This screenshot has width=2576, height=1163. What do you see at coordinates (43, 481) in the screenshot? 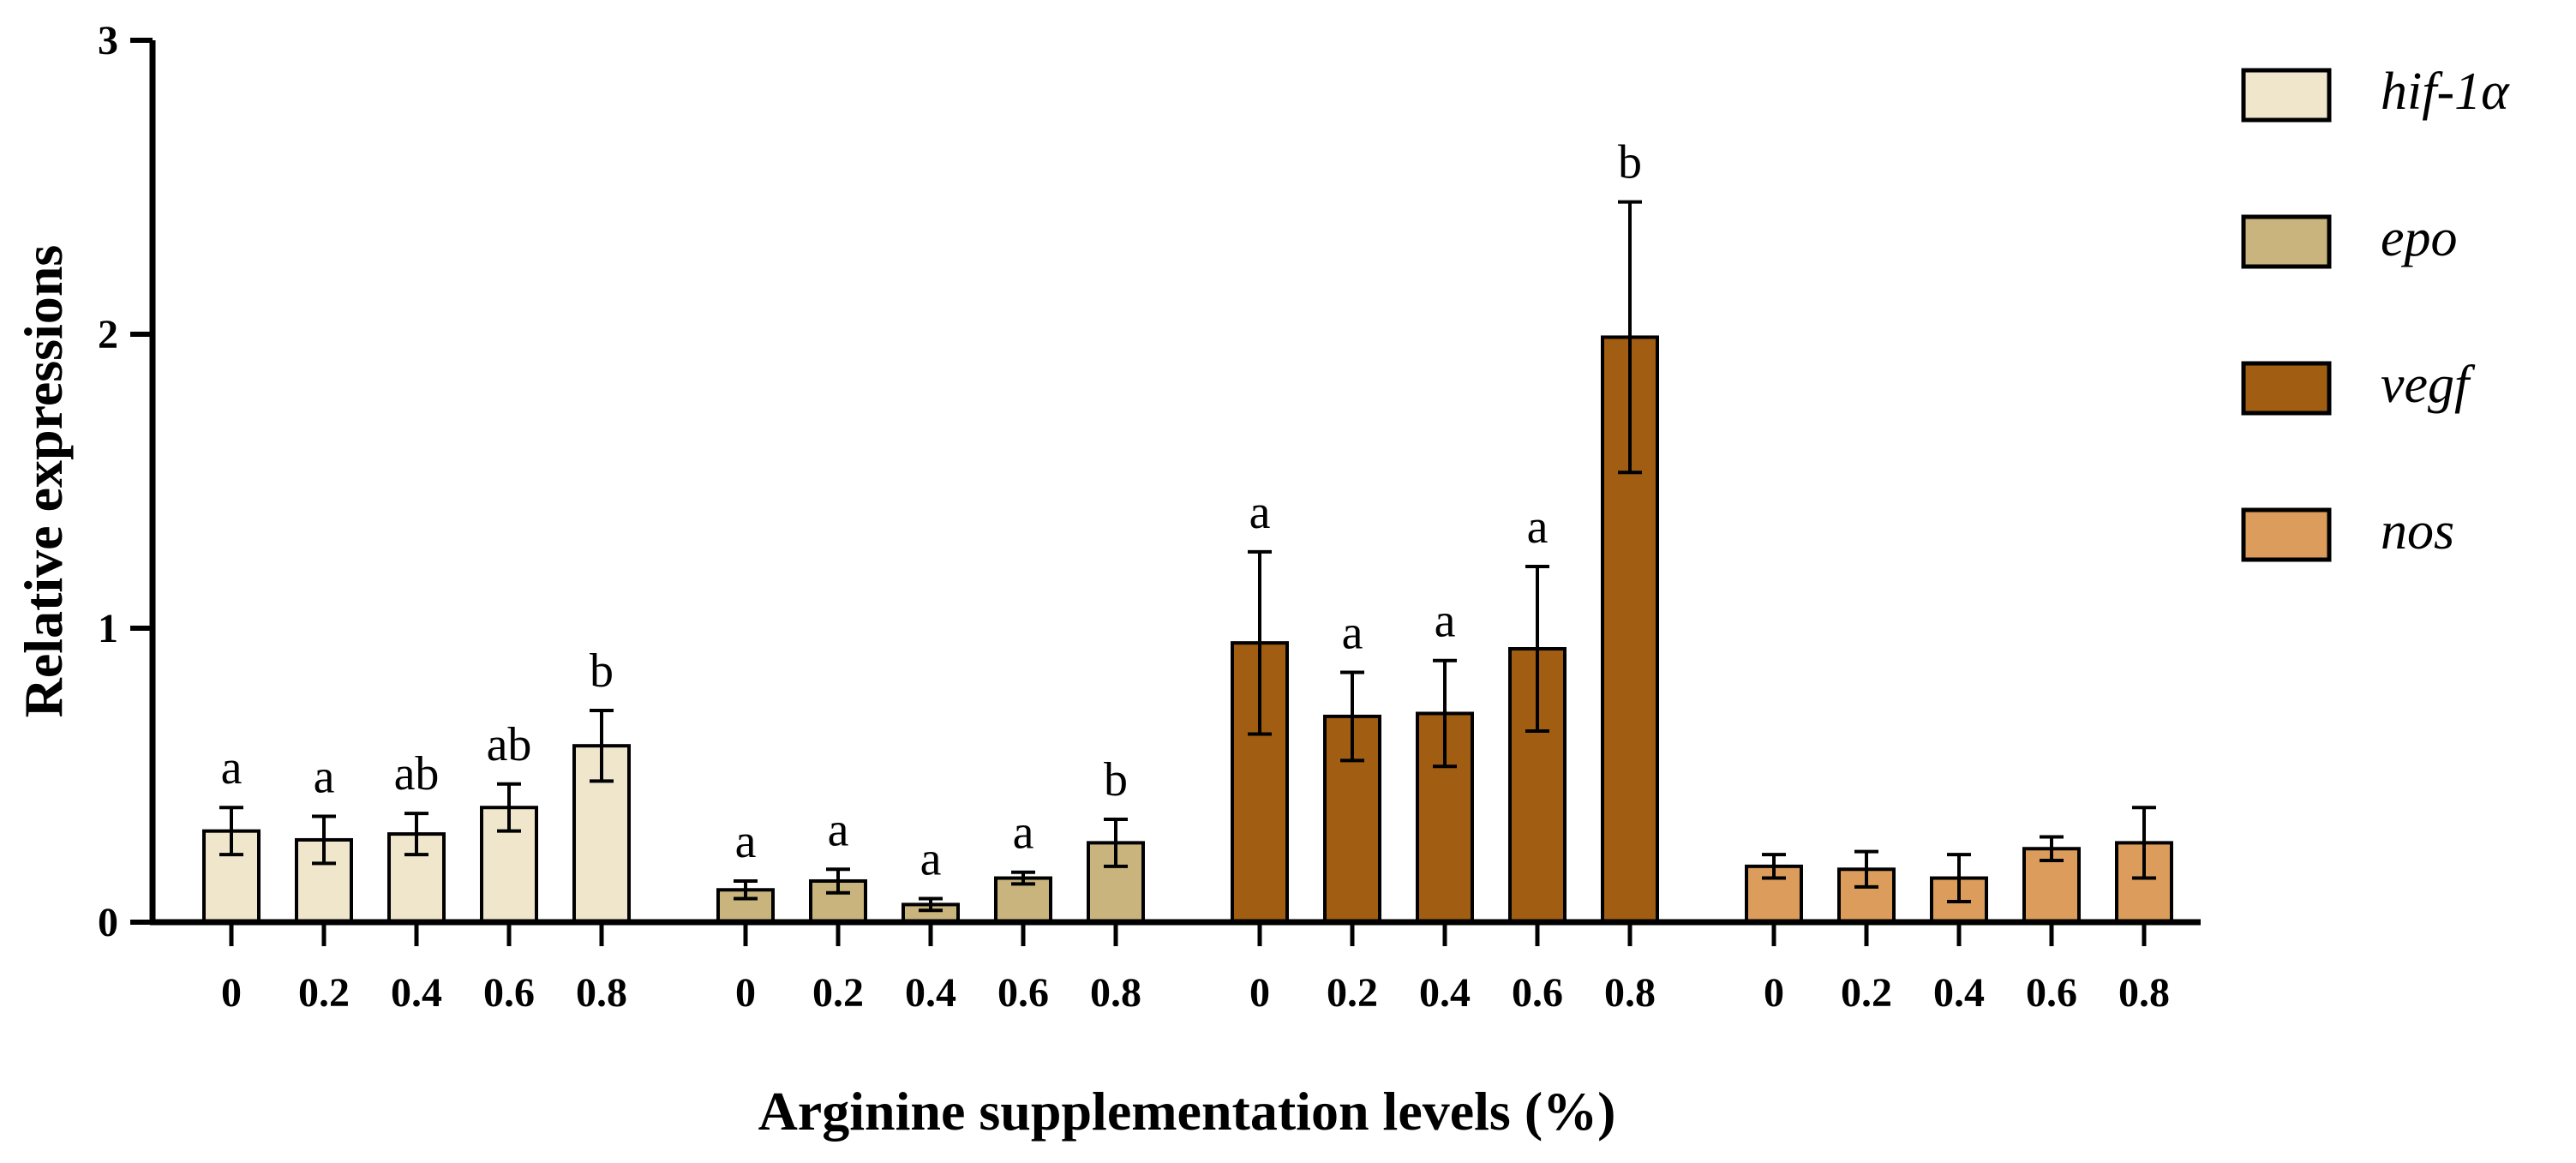
I see `y-axis-title: Relative expressions` at bounding box center [43, 481].